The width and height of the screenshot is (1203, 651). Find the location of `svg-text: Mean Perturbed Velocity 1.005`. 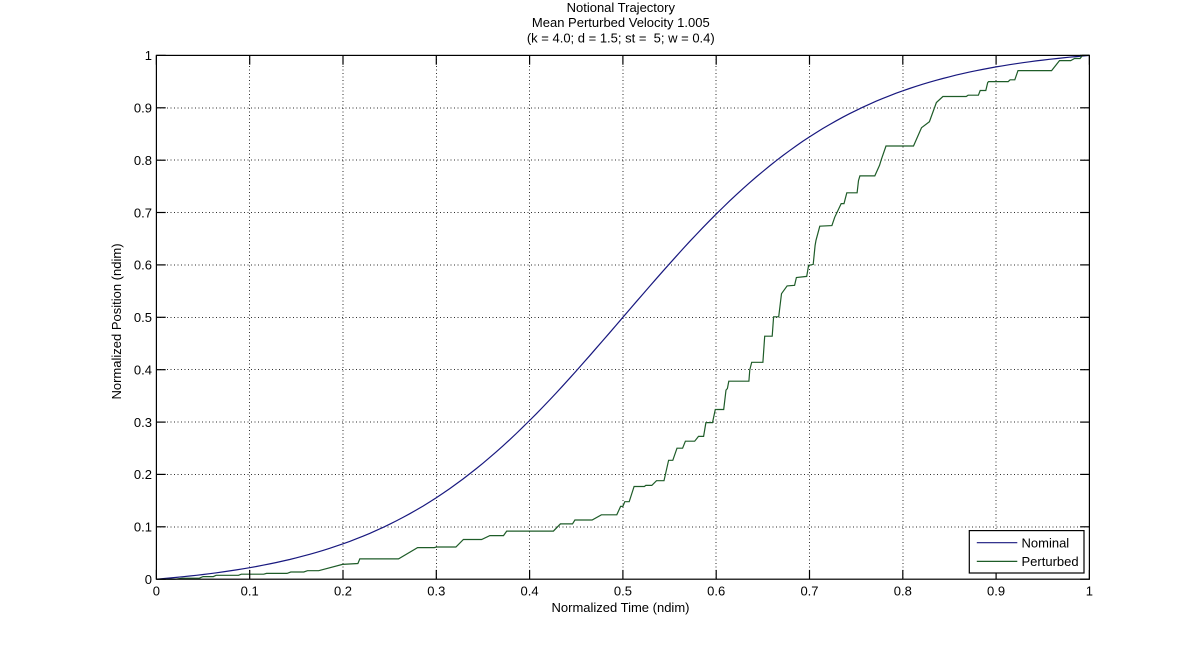

svg-text: Mean Perturbed Velocity 1.005 is located at coordinates (621, 22).